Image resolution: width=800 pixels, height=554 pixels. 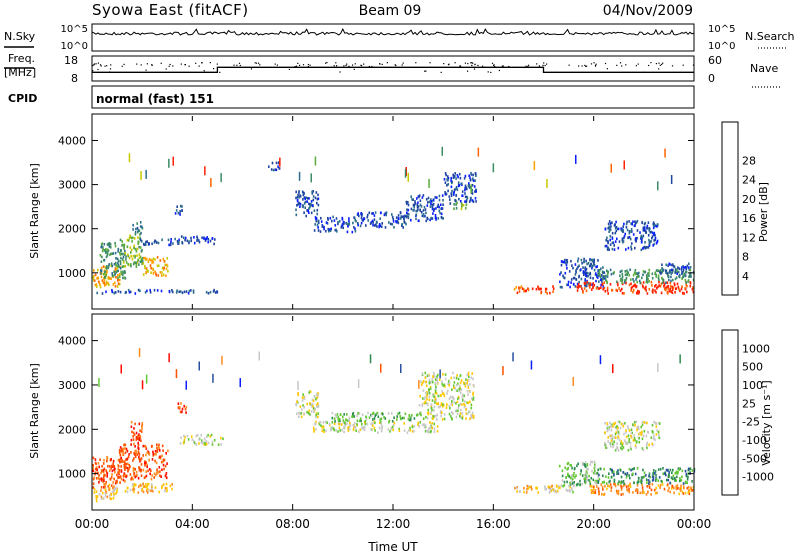 I want to click on nsky-line, so click(x=393, y=31).